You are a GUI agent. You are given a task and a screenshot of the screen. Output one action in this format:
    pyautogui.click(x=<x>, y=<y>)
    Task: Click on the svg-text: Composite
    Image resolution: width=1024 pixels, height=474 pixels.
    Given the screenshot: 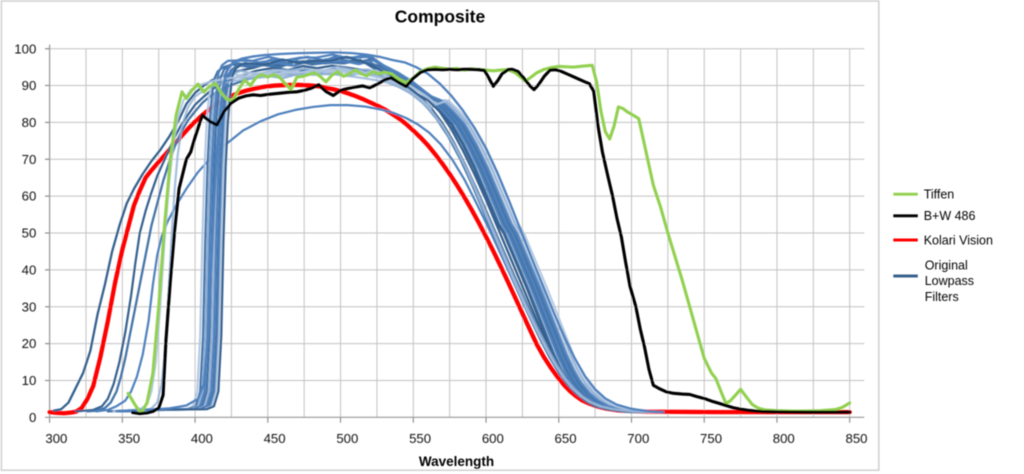 What is the action you would take?
    pyautogui.click(x=440, y=17)
    